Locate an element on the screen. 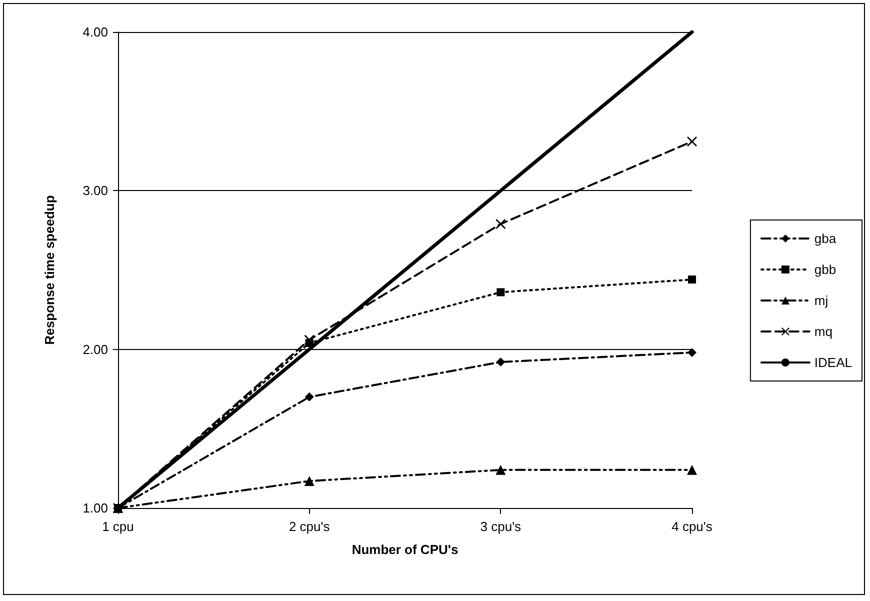 This screenshot has height=601, width=870. x-tick-label: 3 cpu's is located at coordinates (501, 526).